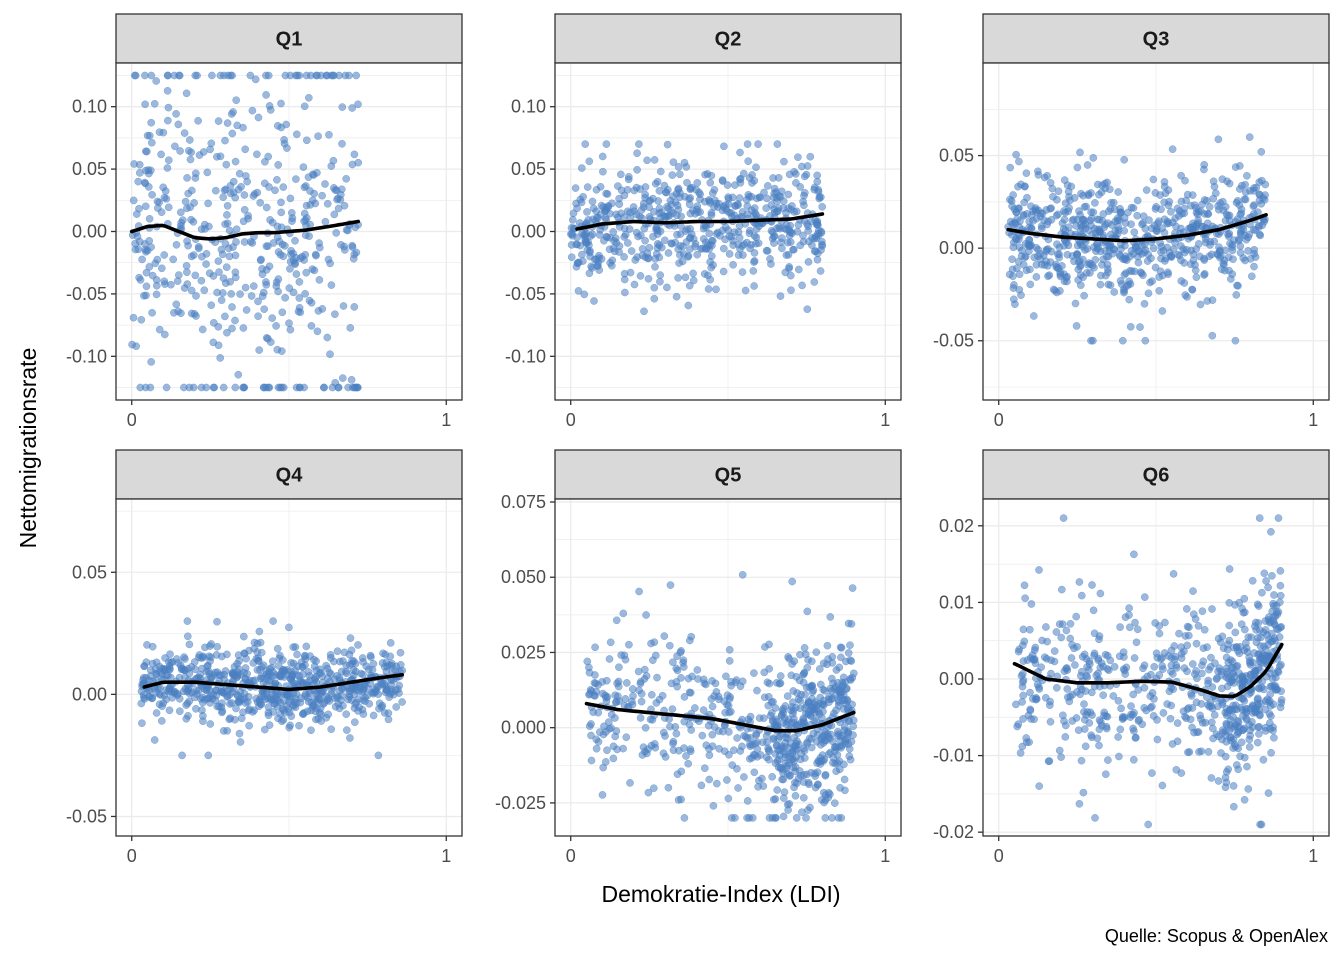  I want to click on y-tick-label: 0.050, so click(523, 577).